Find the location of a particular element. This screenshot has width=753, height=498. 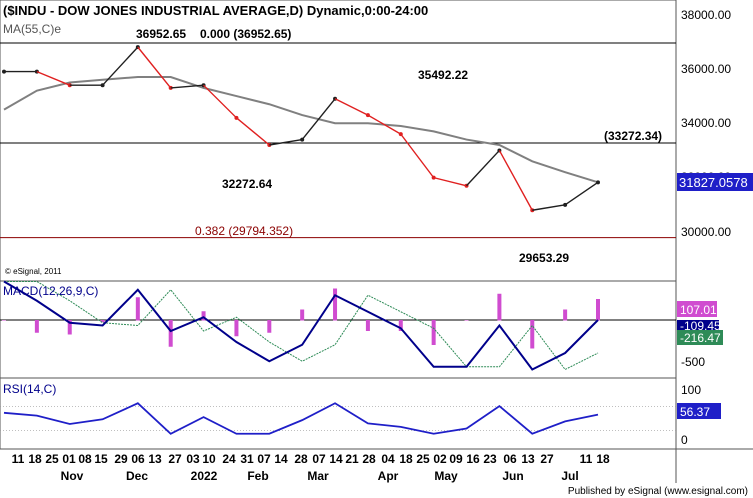

x-tick-month: Apr is located at coordinates (388, 476).